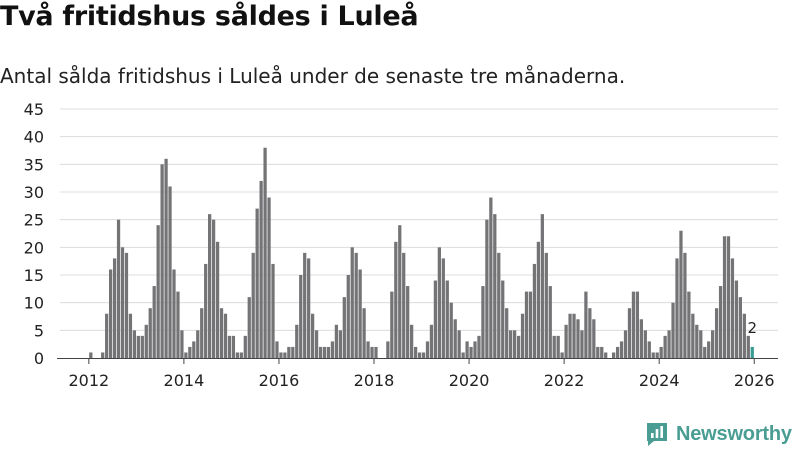 This screenshot has height=450, width=800. What do you see at coordinates (88, 380) in the screenshot?
I see `x-tick-label: 2012` at bounding box center [88, 380].